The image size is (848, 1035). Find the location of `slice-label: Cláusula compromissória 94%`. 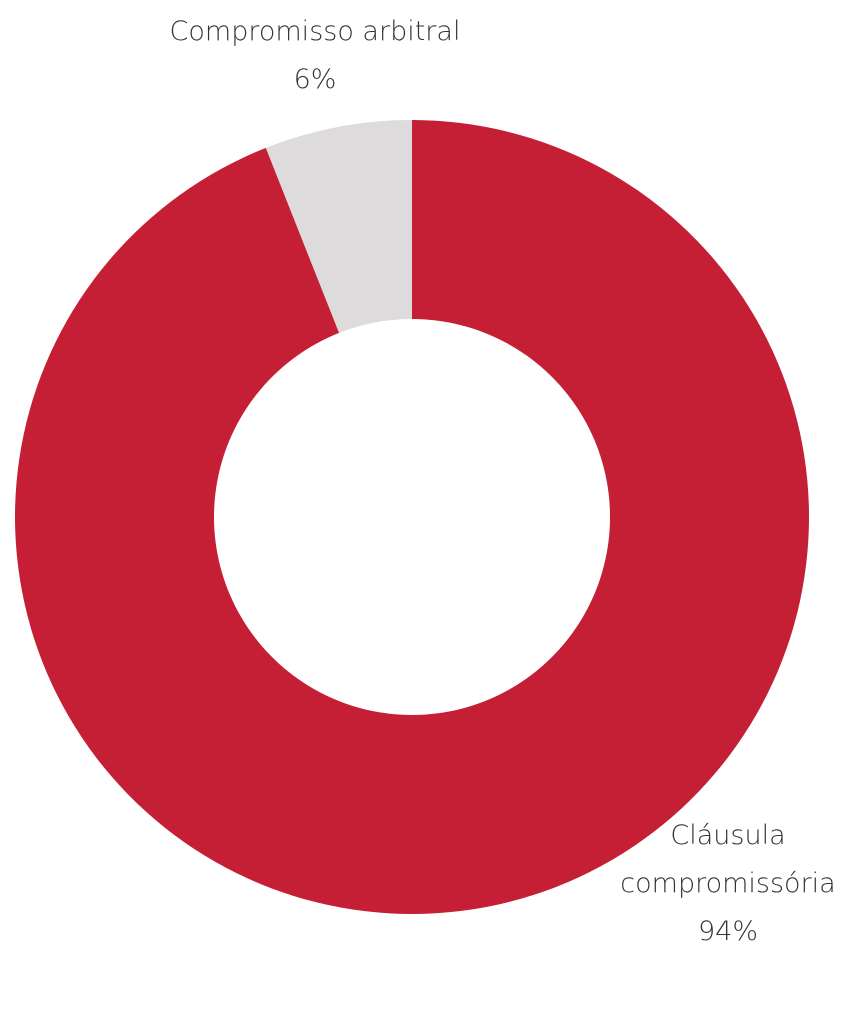

slice-label: Cláusula compromissória 94% is located at coordinates (723, 884).